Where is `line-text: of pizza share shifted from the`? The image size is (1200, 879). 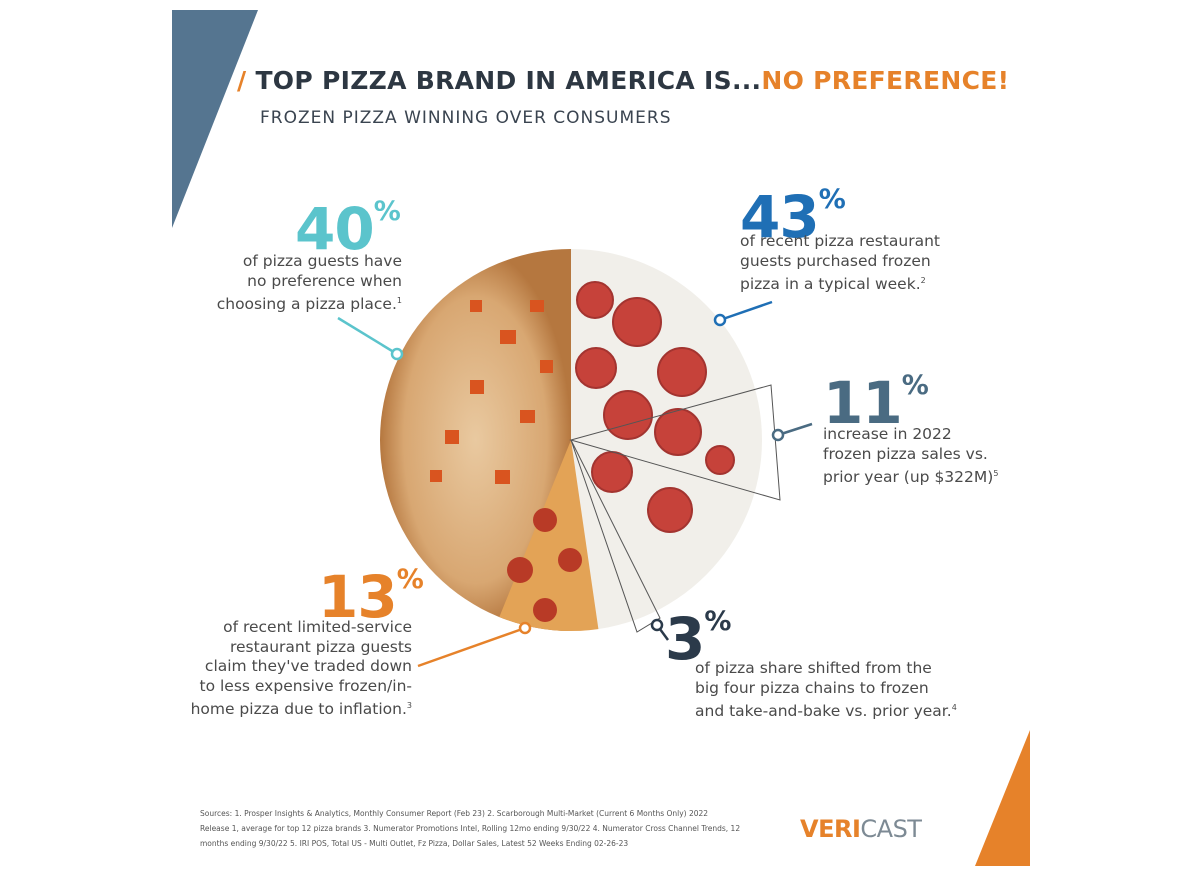
line-text: of pizza share shifted from the is located at coordinates (813, 668).